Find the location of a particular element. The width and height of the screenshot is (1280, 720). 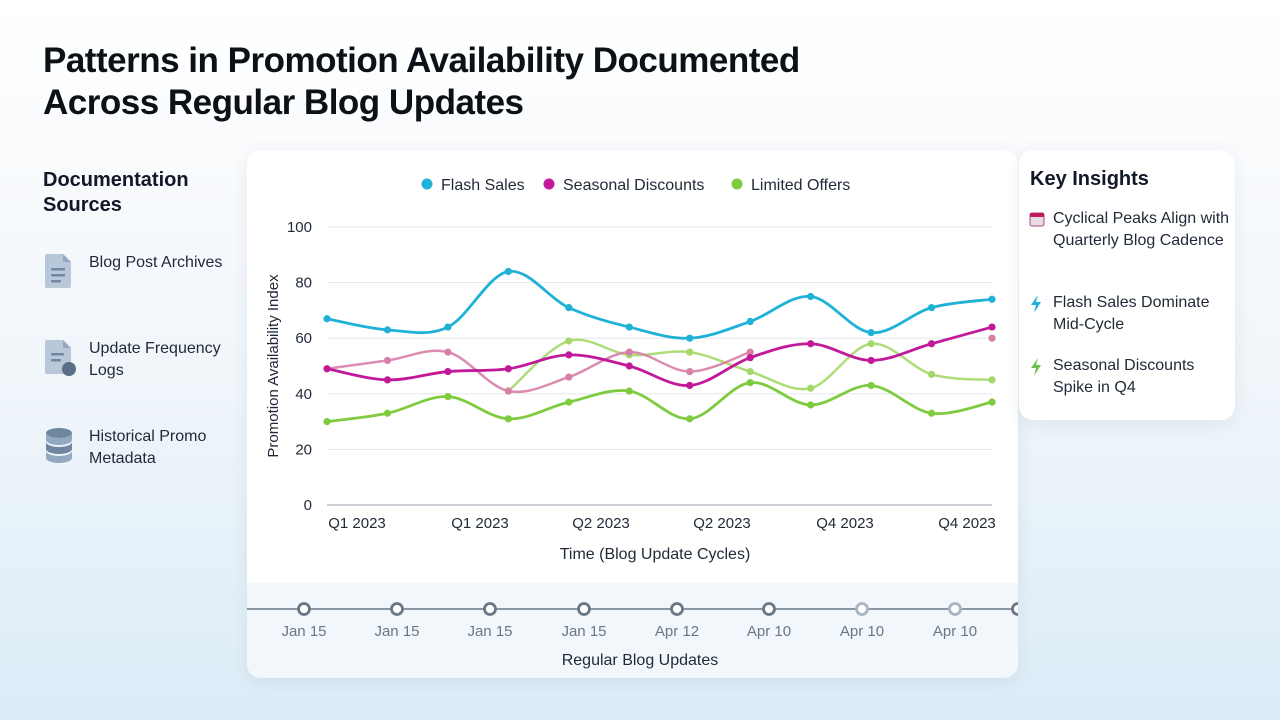

timeline-date: Apr 12 is located at coordinates (677, 631).